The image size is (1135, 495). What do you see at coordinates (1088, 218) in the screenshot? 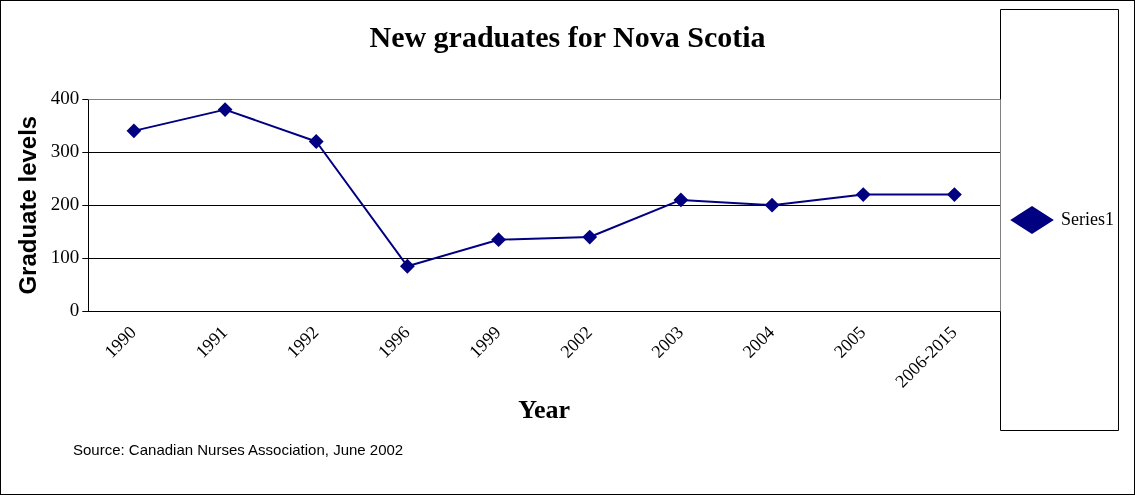
I see `legend-label: Series1` at bounding box center [1088, 218].